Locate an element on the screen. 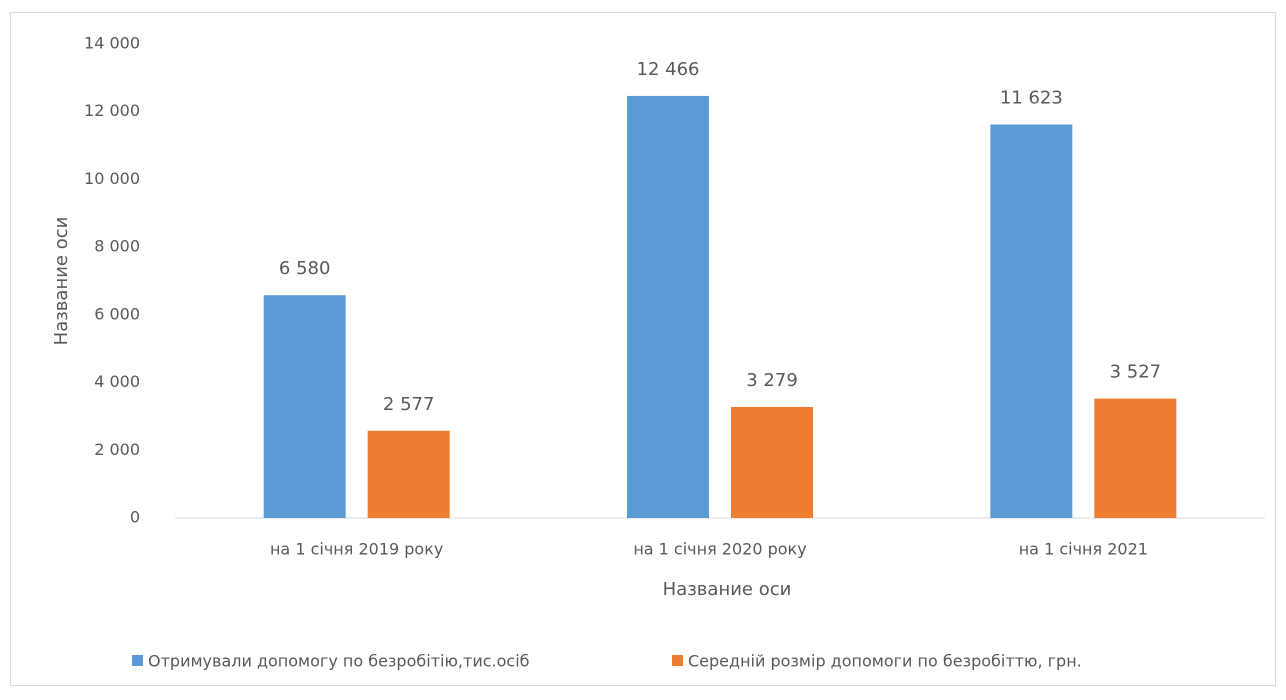 The height and width of the screenshot is (700, 1286). x-axis-title: Название оси is located at coordinates (727, 589).